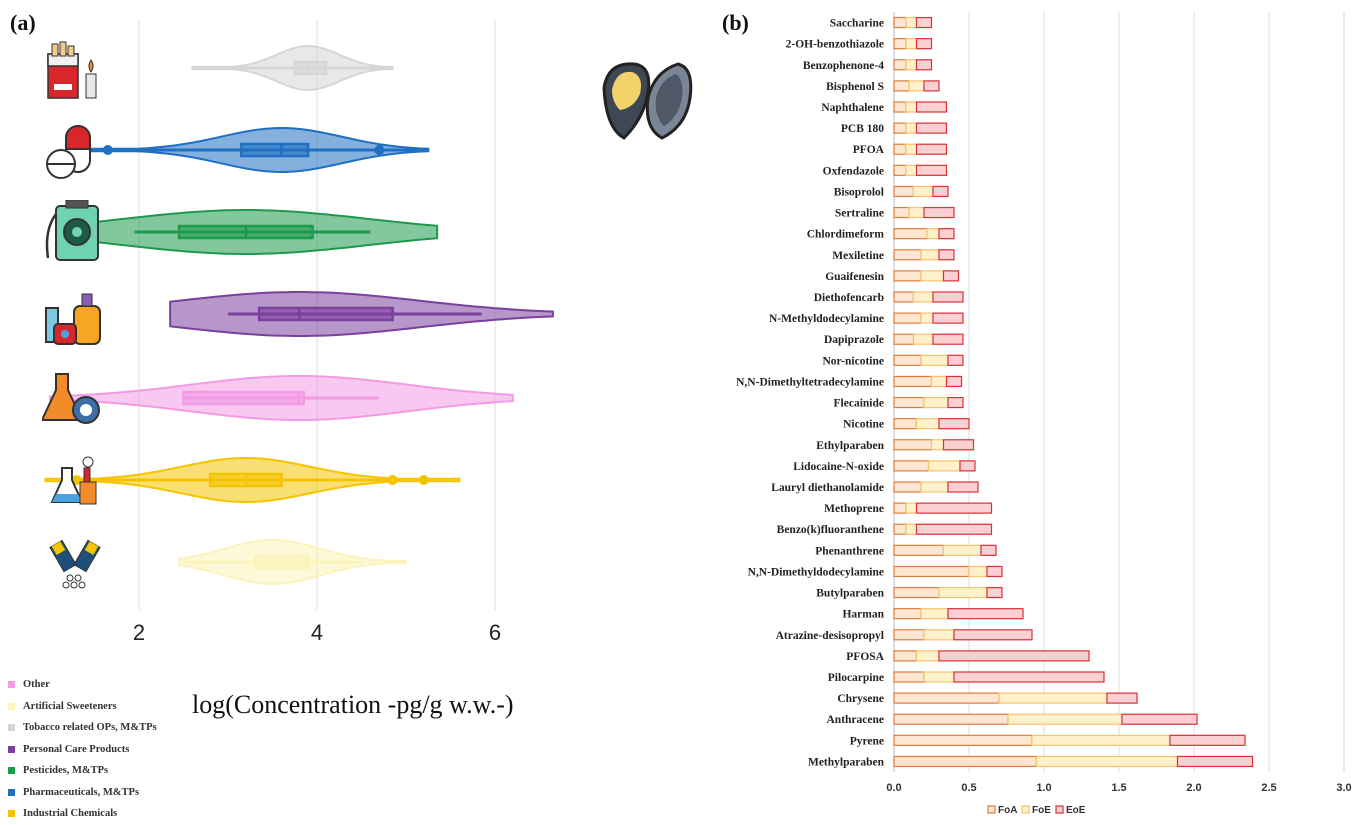 The width and height of the screenshot is (1354, 825). What do you see at coordinates (72, 230) in the screenshot?
I see `pesticide-sprayer-icon` at bounding box center [72, 230].